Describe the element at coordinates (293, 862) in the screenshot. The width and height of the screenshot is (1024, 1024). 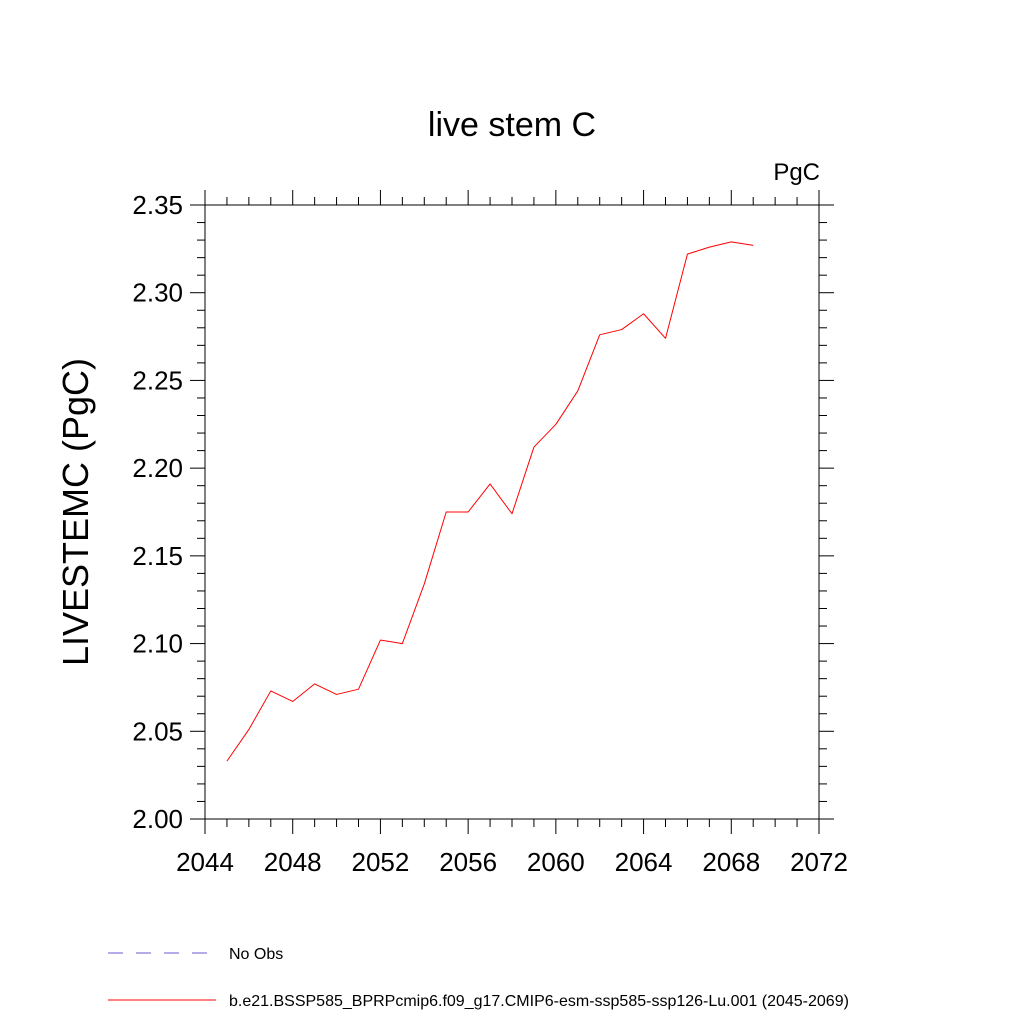
I see `x-tick-label: 2048` at that location.